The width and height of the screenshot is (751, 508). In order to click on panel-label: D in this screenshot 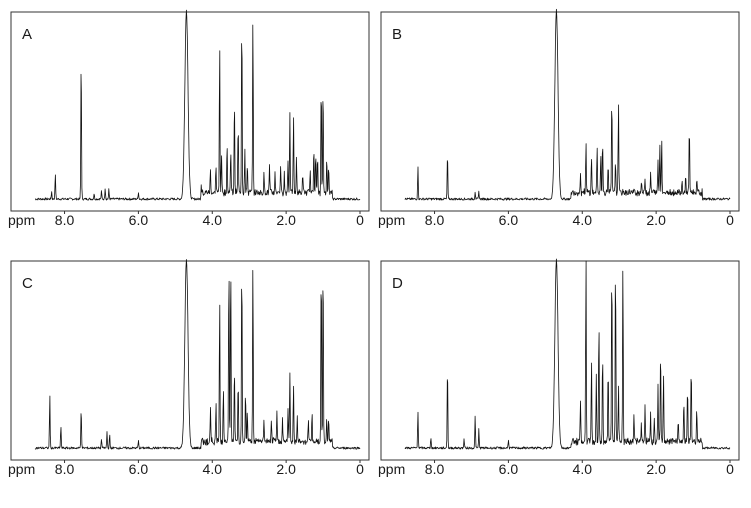, I will do `click(397, 283)`.